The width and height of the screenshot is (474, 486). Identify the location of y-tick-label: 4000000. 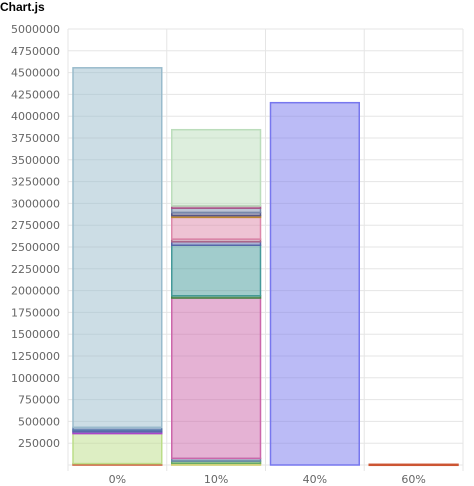
(35, 116).